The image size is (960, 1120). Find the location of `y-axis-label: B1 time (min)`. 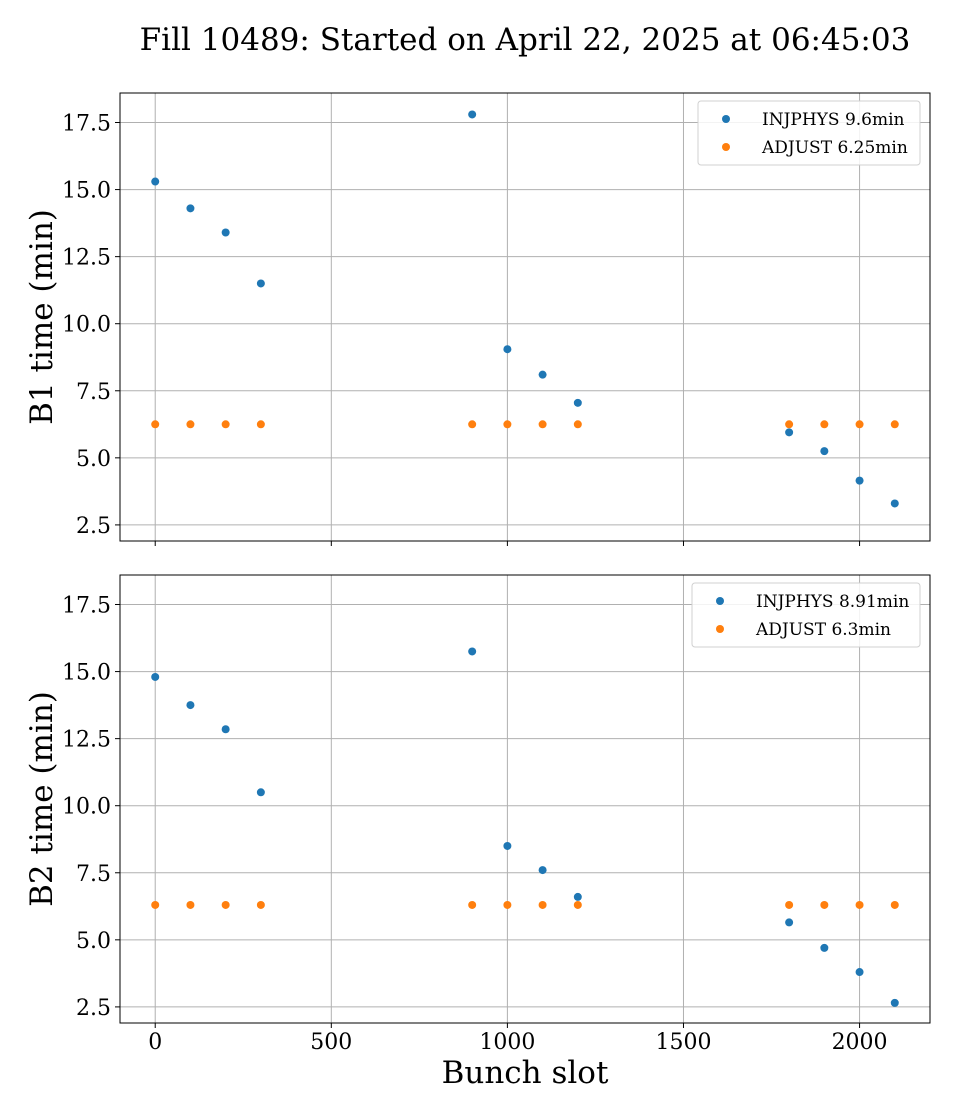

y-axis-label: B1 time (min) is located at coordinates (42, 317).